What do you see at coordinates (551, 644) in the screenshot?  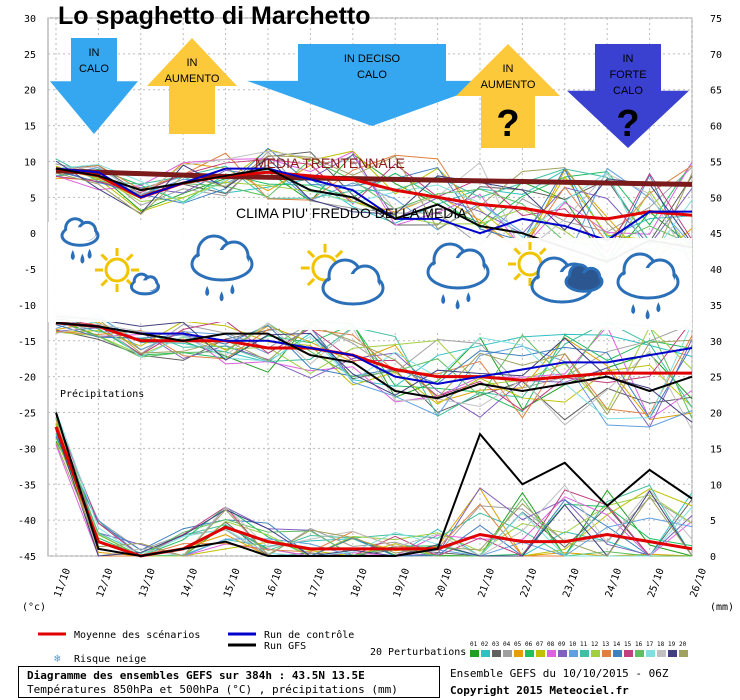 I see `pert-number: 08` at bounding box center [551, 644].